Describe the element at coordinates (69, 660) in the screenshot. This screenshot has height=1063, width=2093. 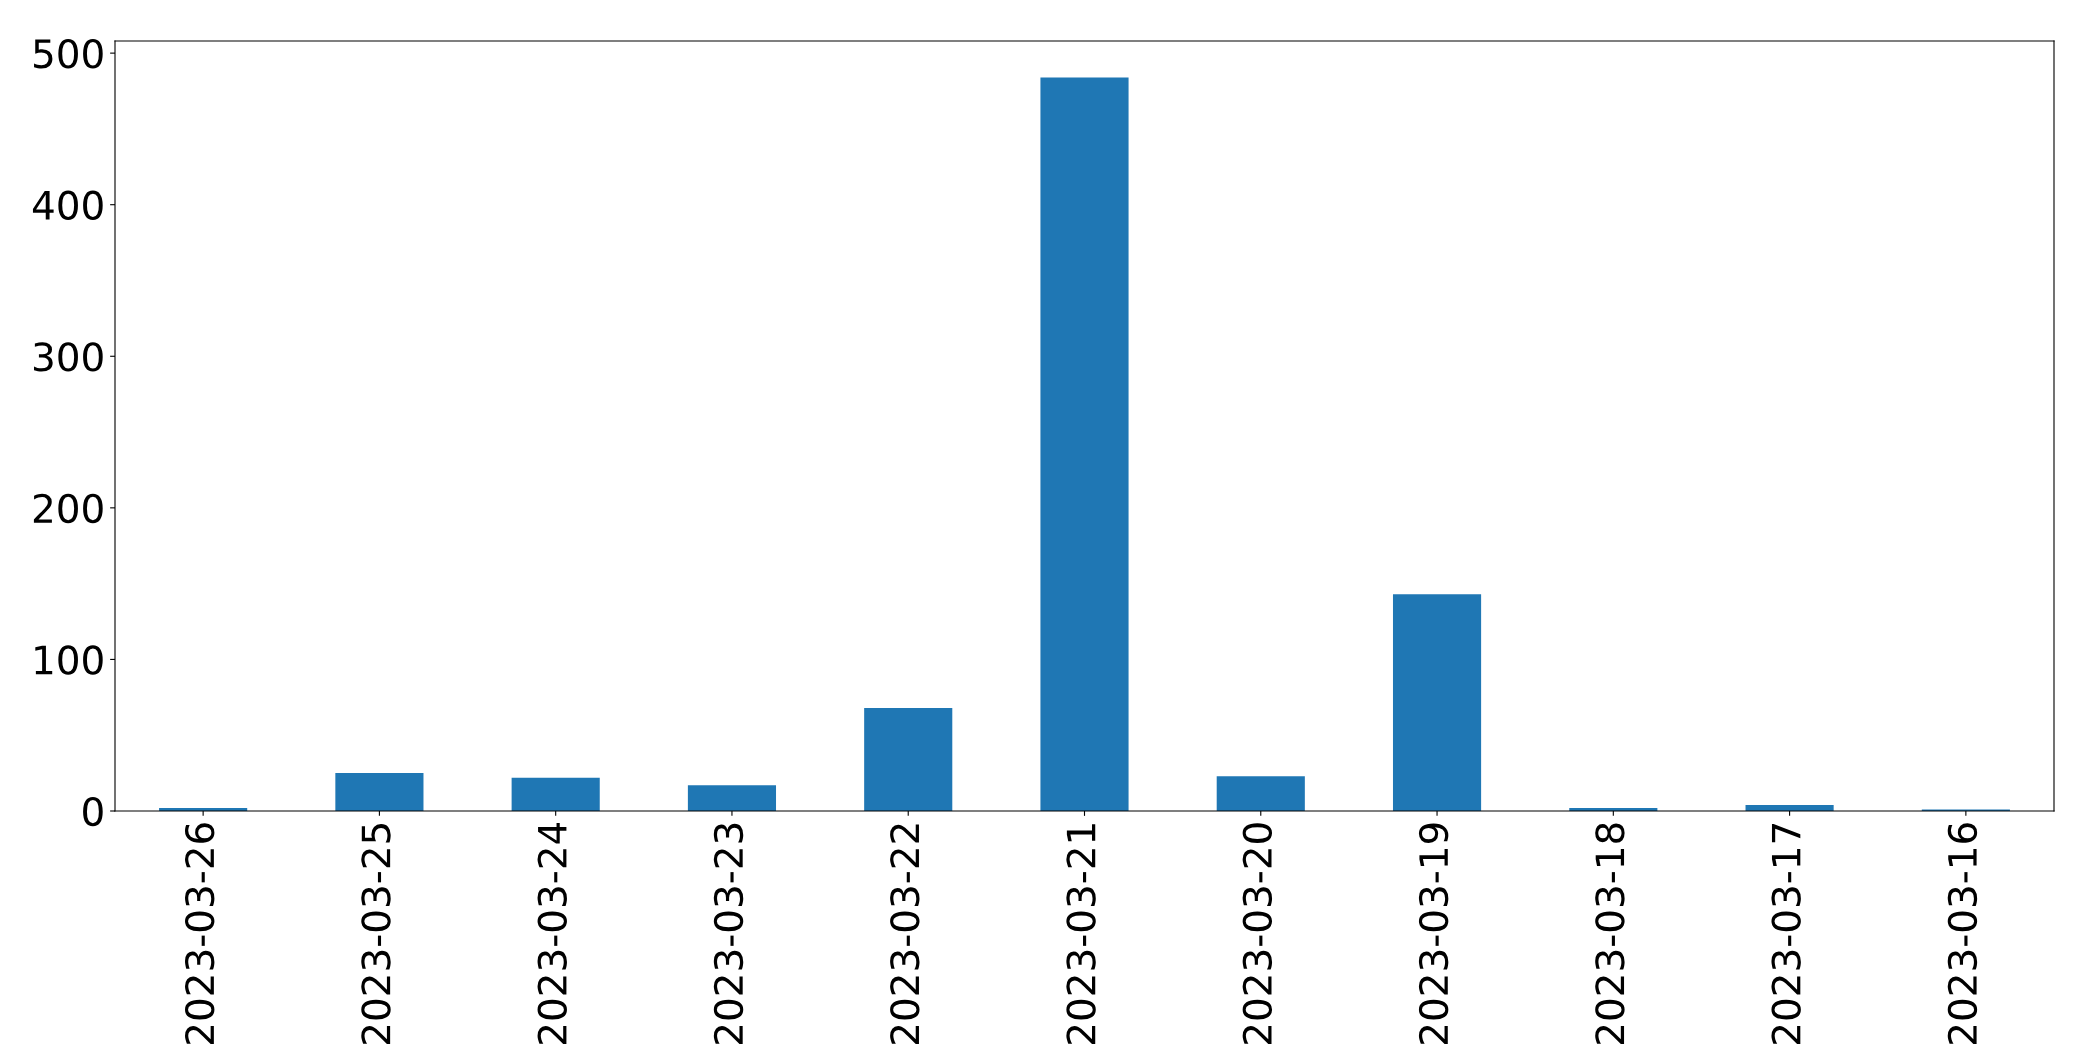
I see `y-tick-label: 100` at that location.